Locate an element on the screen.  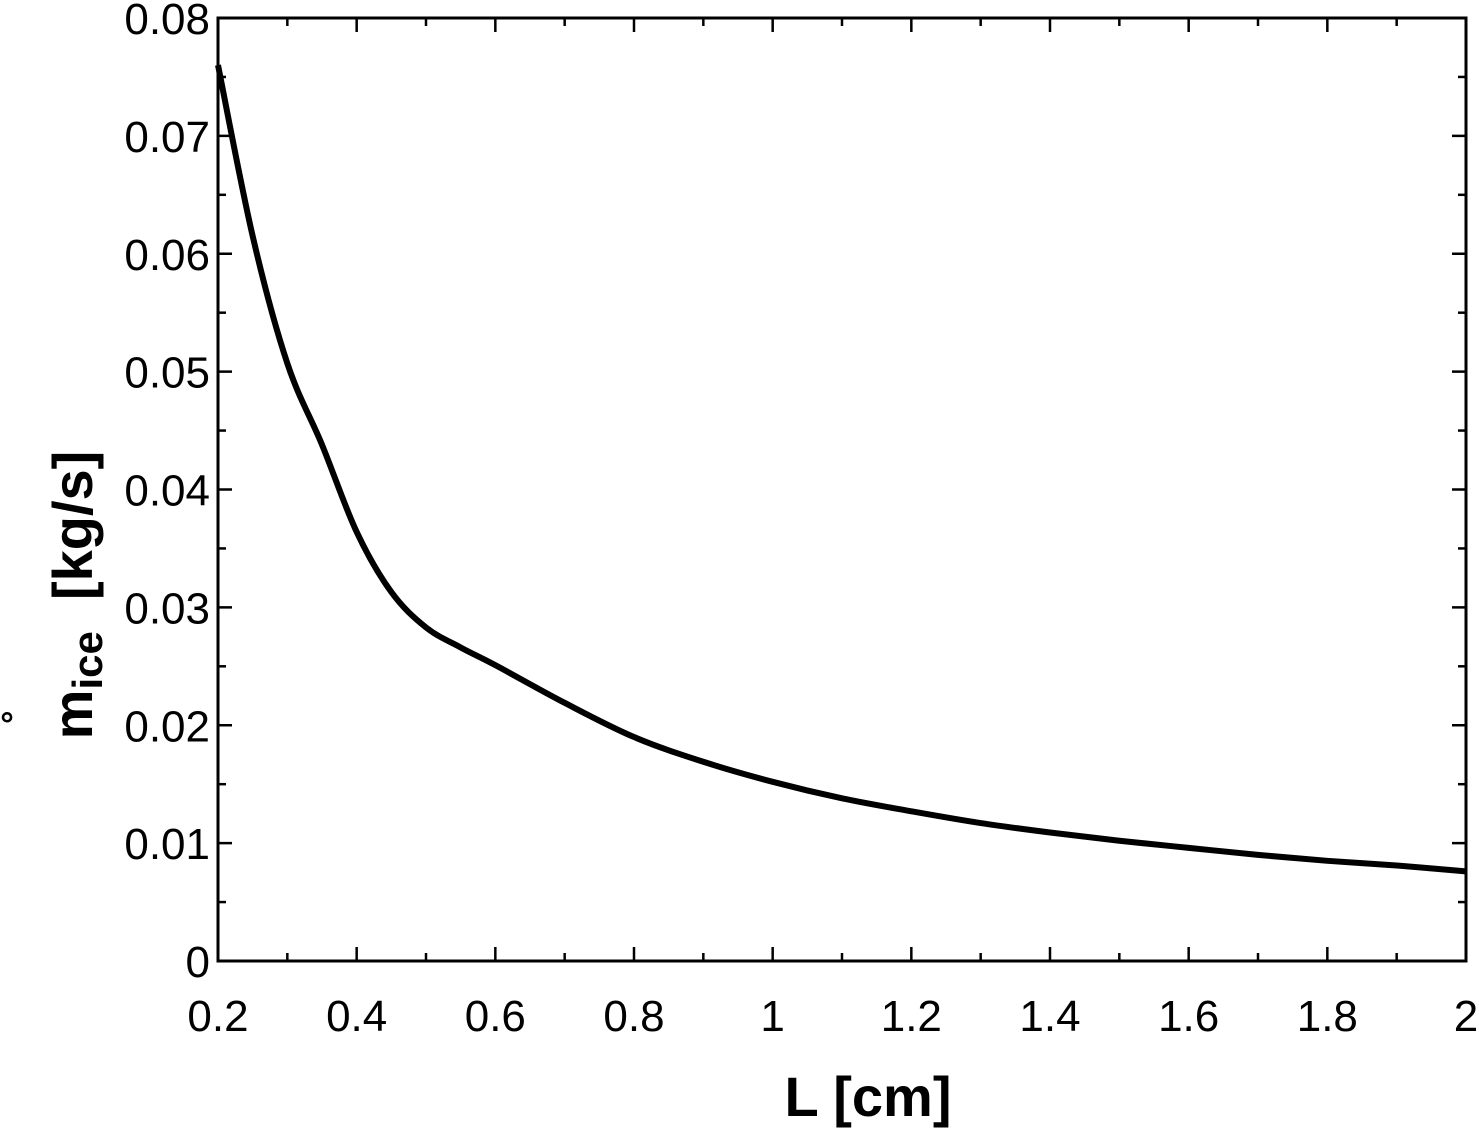
svg-text: mice [kg/s] is located at coordinates (76, 595).